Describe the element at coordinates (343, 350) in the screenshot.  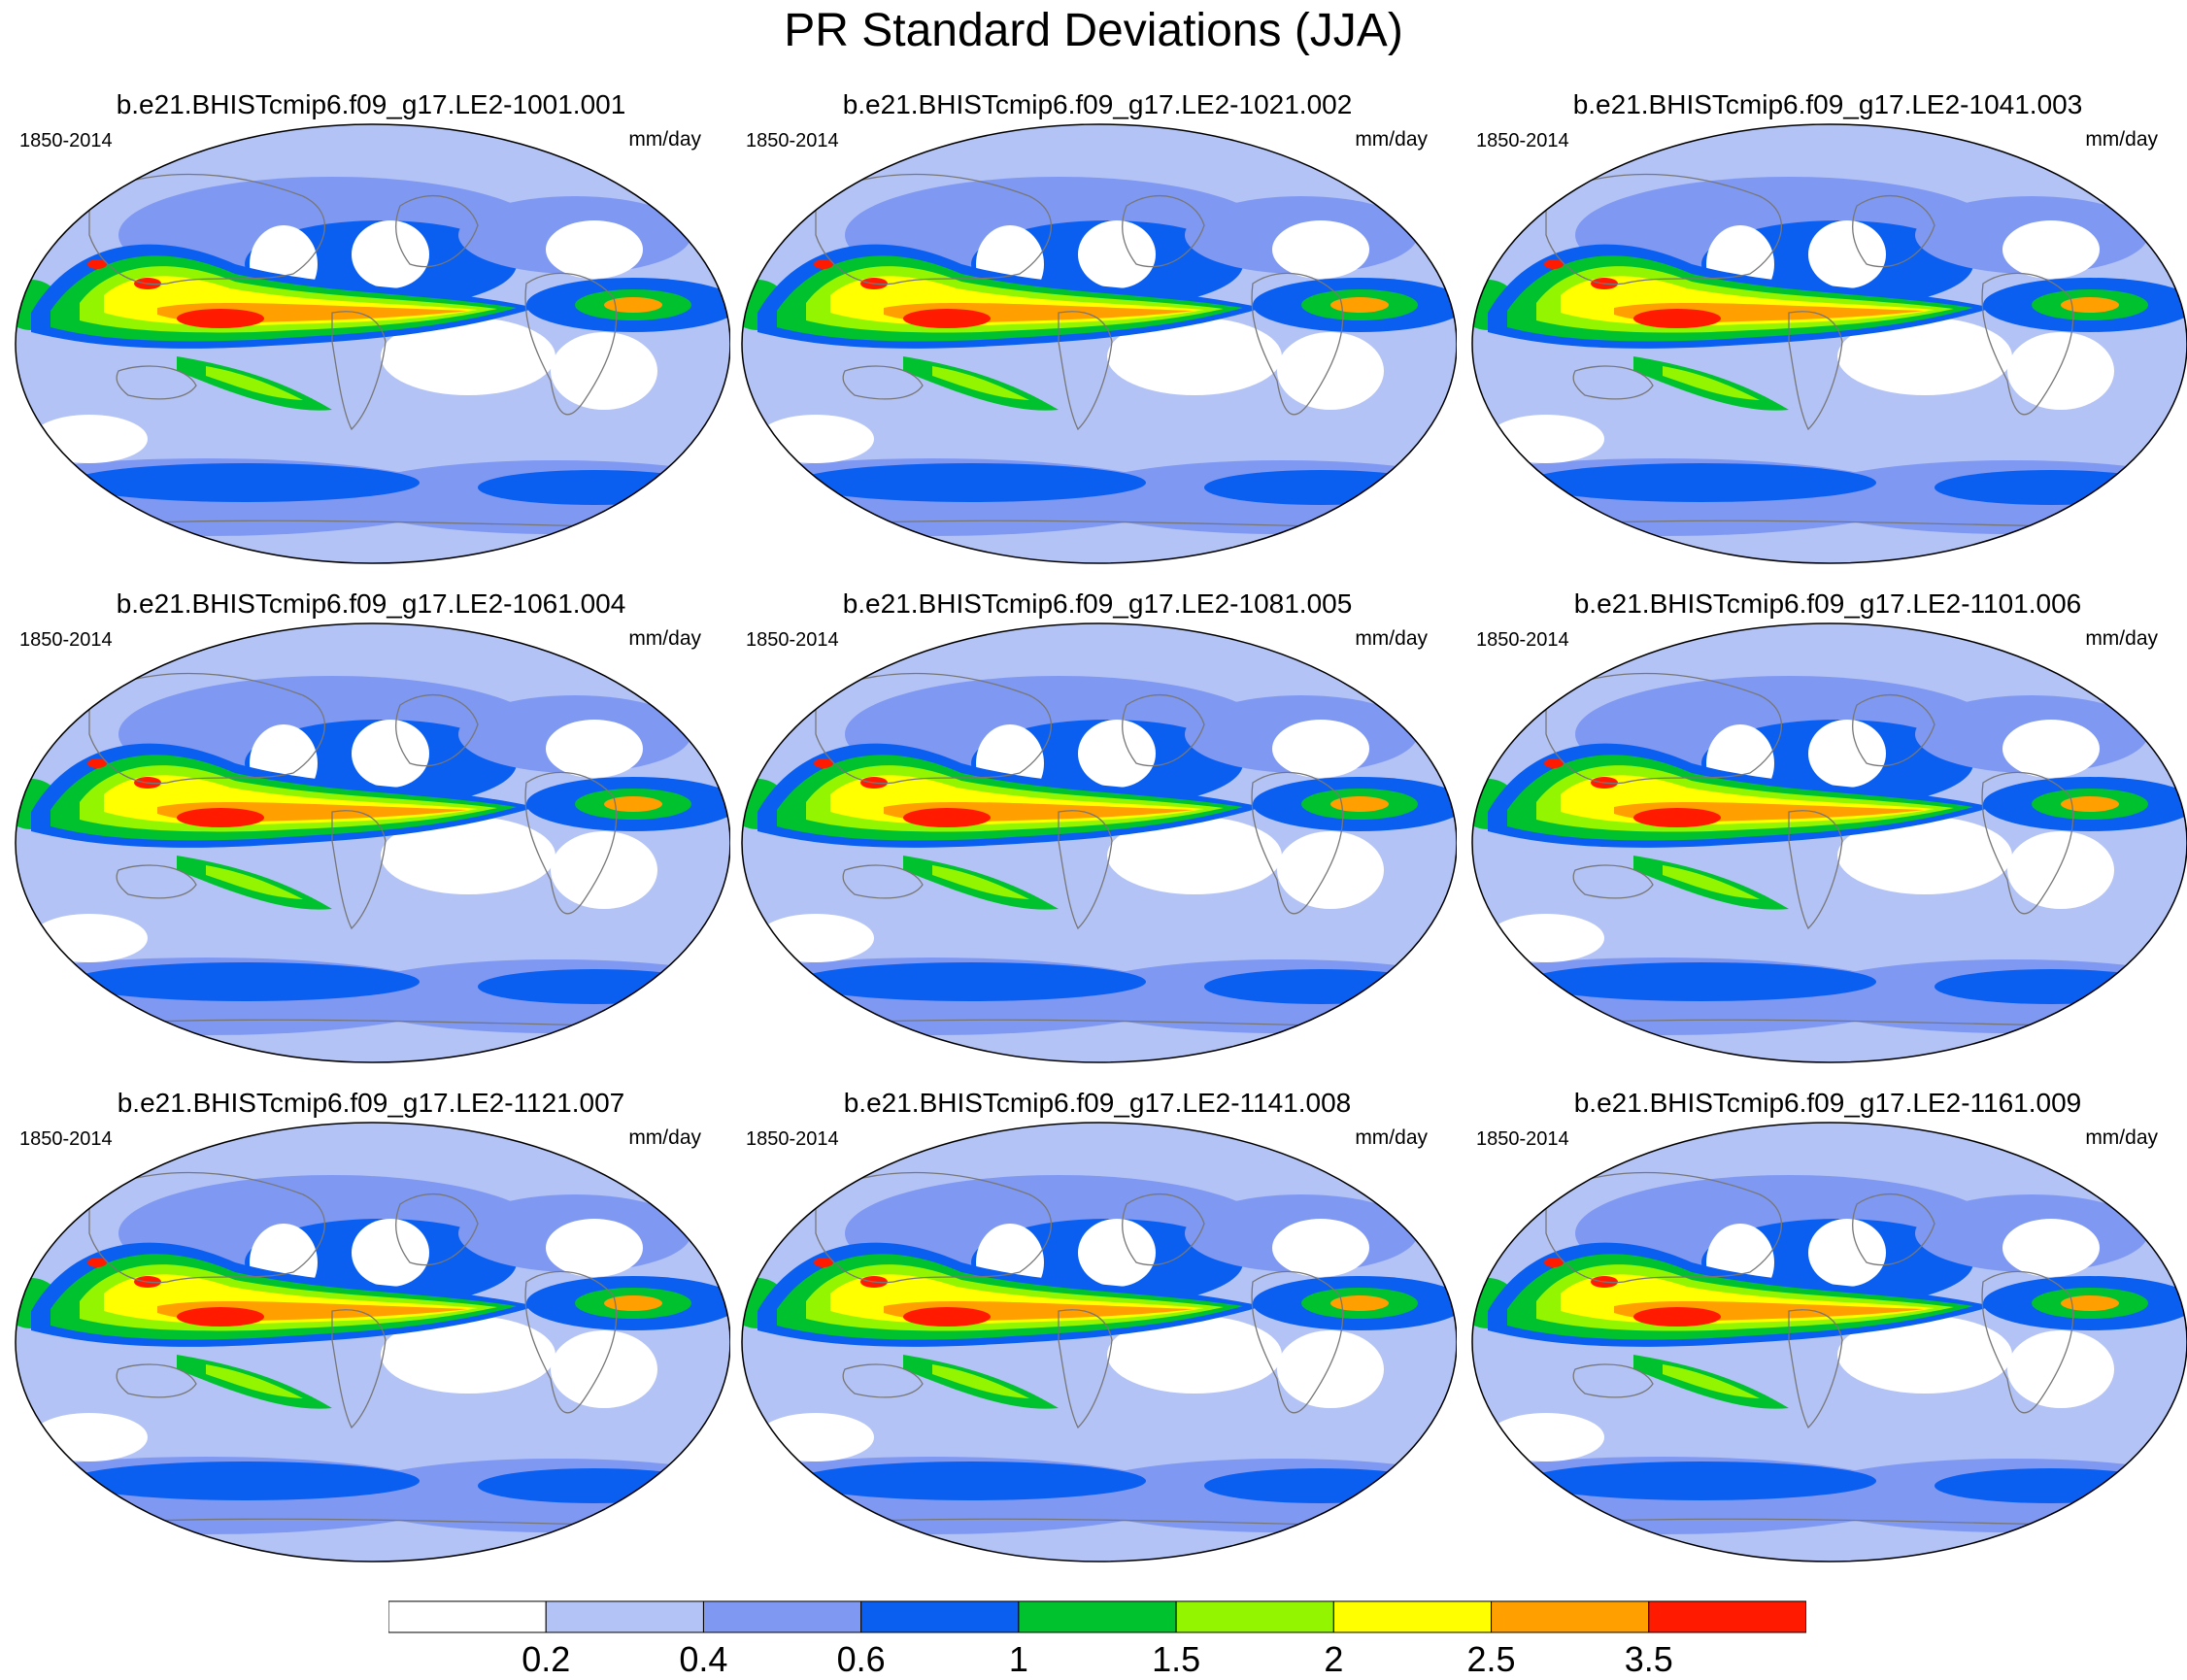
I see `coastlines` at that location.